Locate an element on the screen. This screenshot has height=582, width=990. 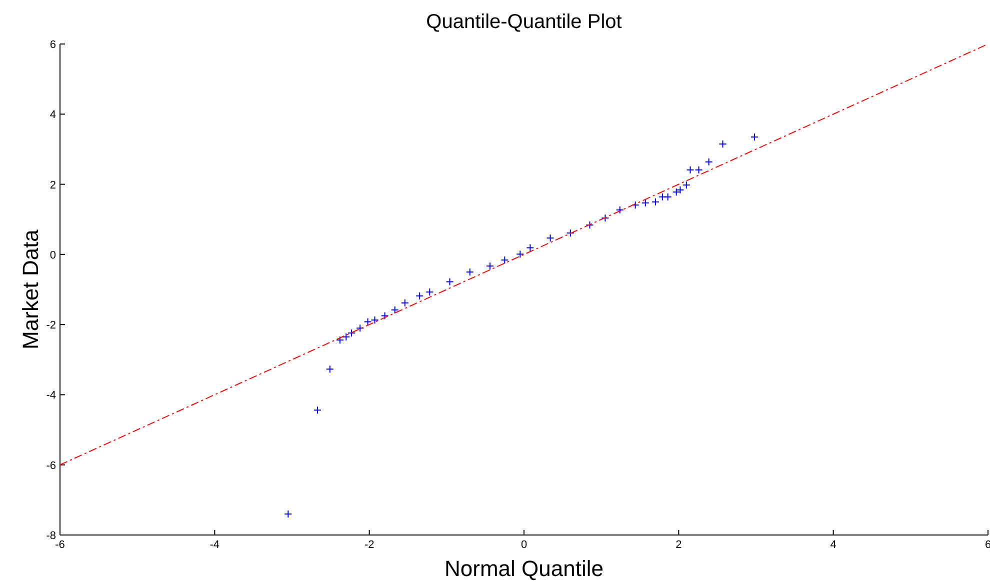
x-tick-label: 0 is located at coordinates (524, 545).